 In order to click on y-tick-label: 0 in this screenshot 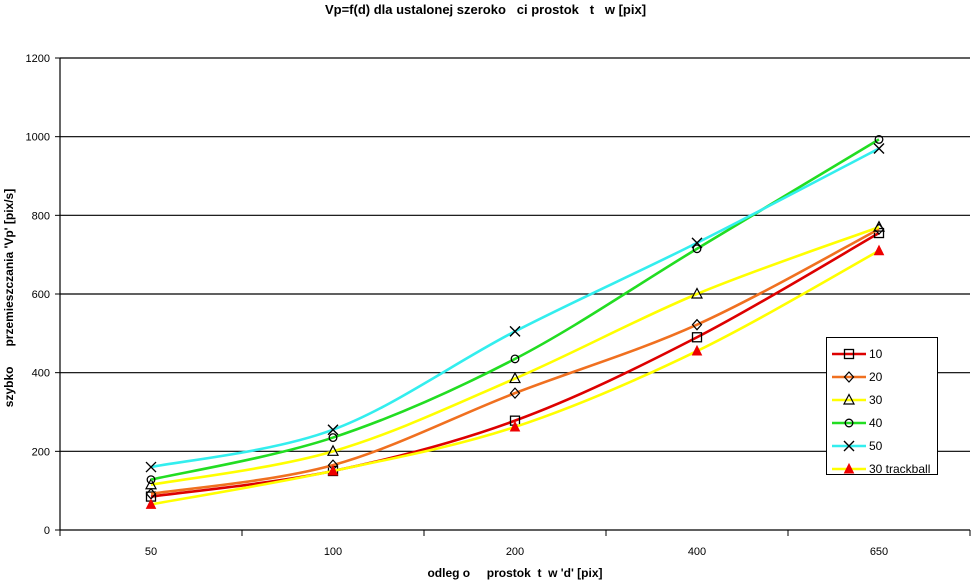, I will do `click(47, 531)`.